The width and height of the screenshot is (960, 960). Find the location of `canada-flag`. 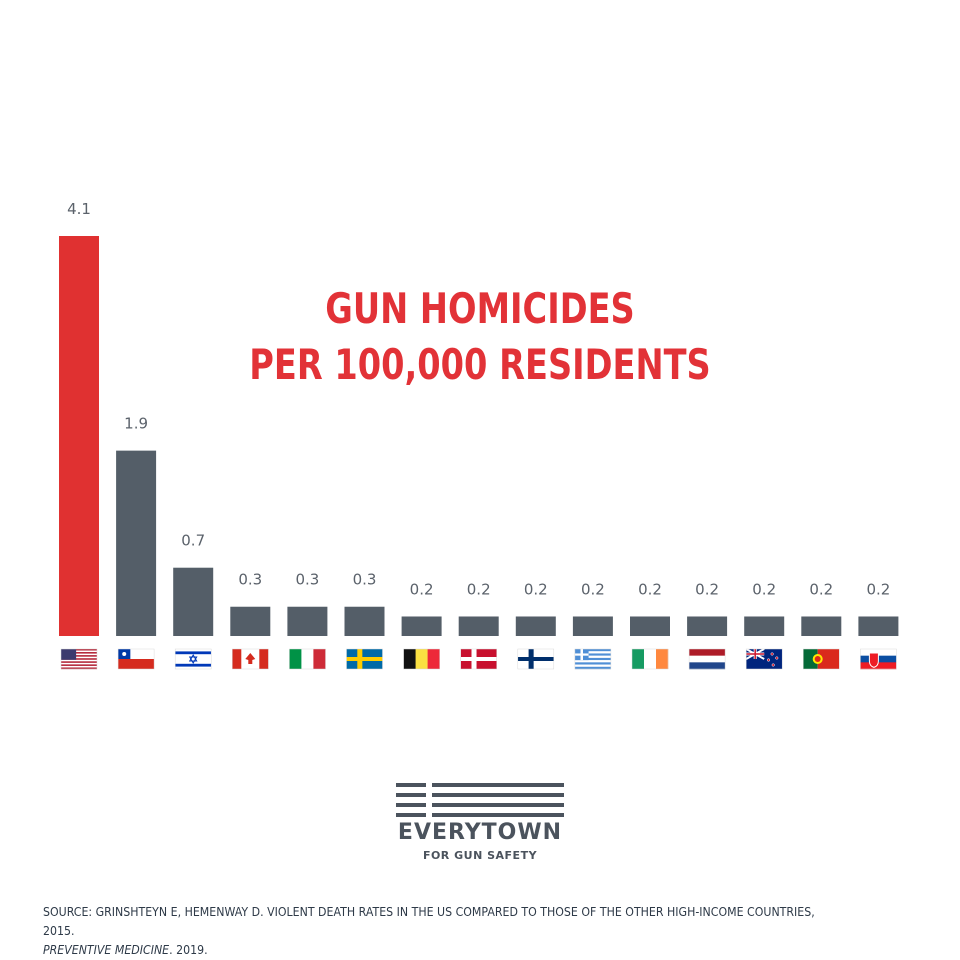

canada-flag is located at coordinates (250, 659).